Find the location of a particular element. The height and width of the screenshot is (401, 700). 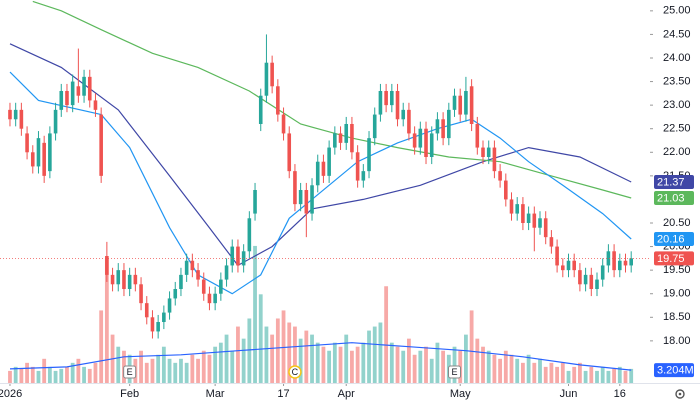

y-tick-label: 22.00 is located at coordinates (677, 152).